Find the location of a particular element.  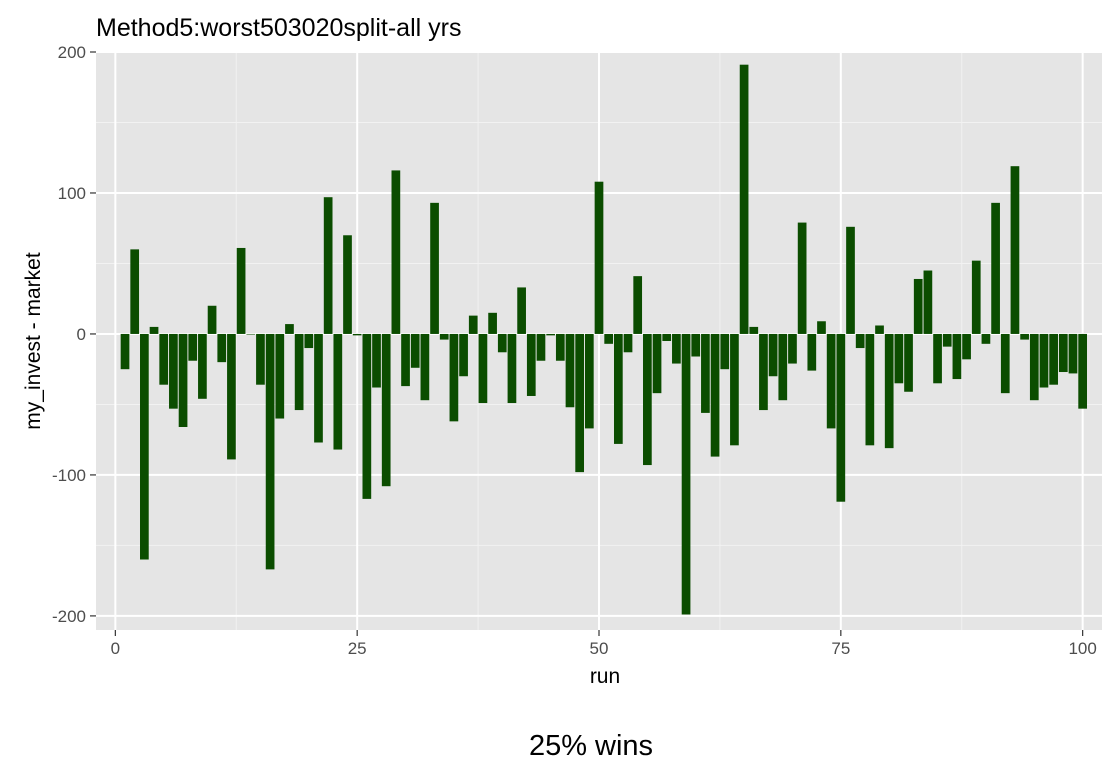

x-tick-label: 0 is located at coordinates (115, 648).